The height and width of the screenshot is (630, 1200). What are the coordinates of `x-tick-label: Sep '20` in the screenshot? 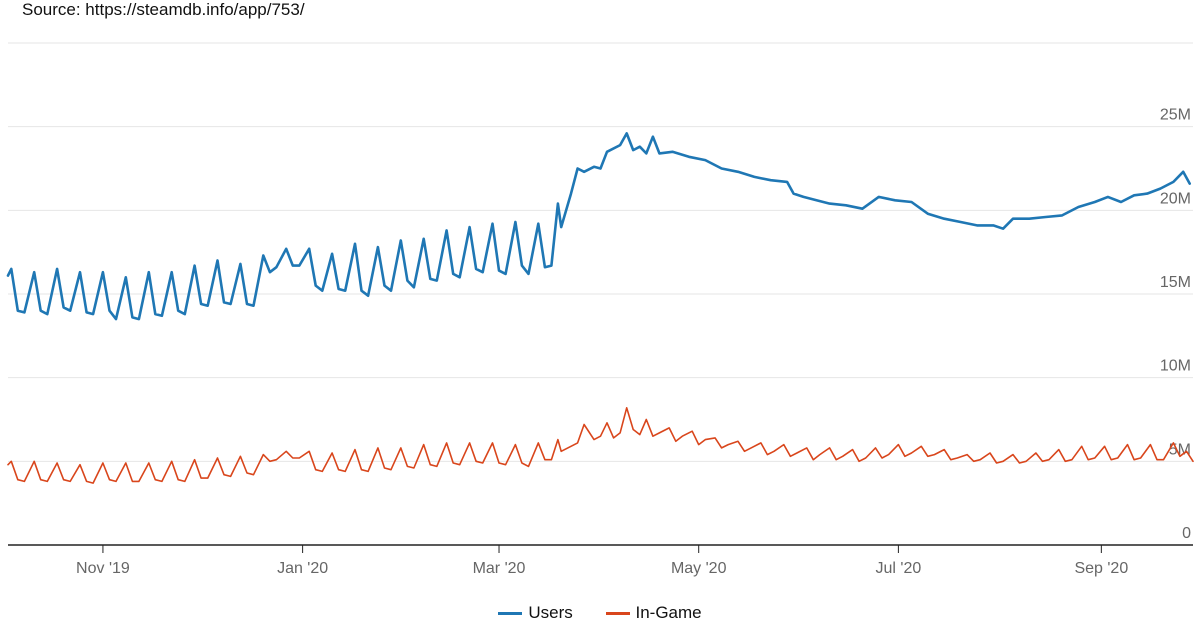 It's located at (1101, 568).